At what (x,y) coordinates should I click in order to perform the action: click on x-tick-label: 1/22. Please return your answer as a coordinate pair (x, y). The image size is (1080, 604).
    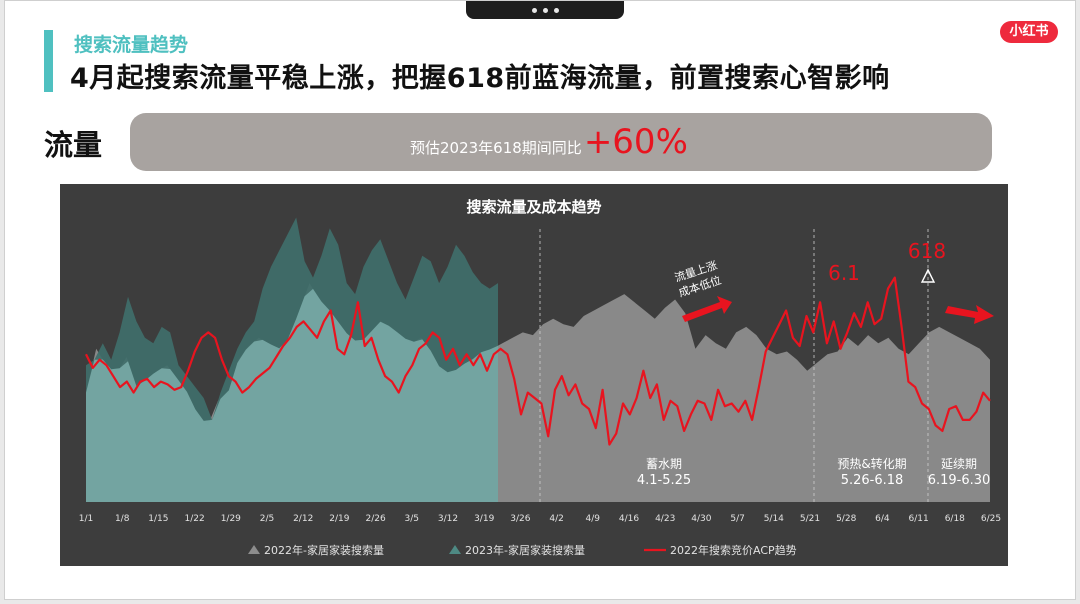
    Looking at the image, I should click on (194, 519).